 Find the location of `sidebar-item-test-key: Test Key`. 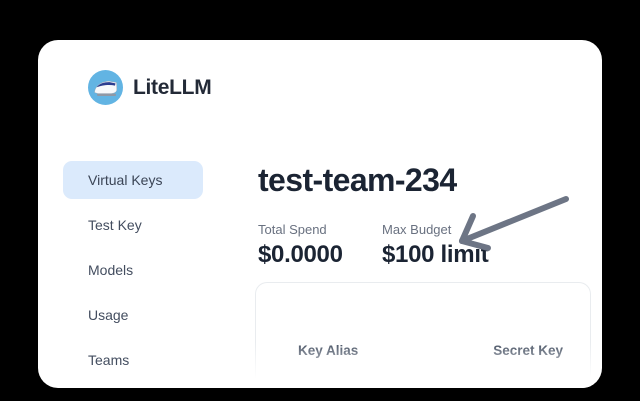

sidebar-item-test-key: Test Key is located at coordinates (133, 225).